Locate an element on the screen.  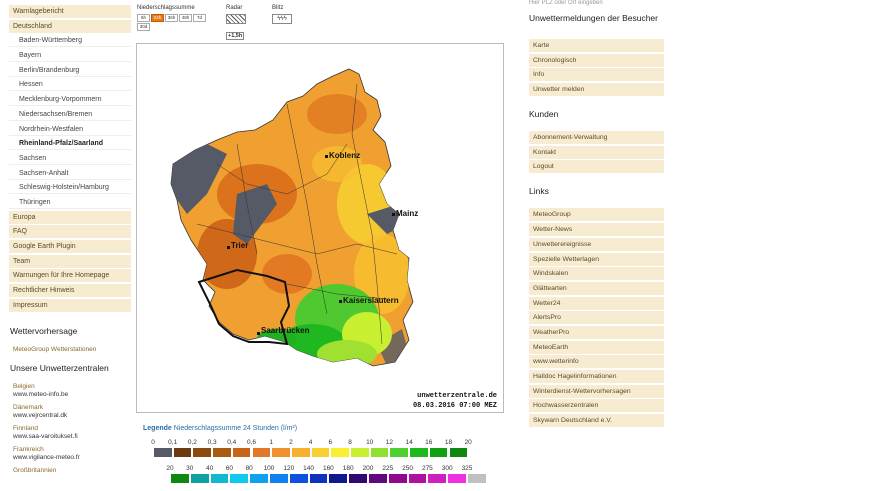
nav-item-hessen: Hessen is located at coordinates (70, 85).